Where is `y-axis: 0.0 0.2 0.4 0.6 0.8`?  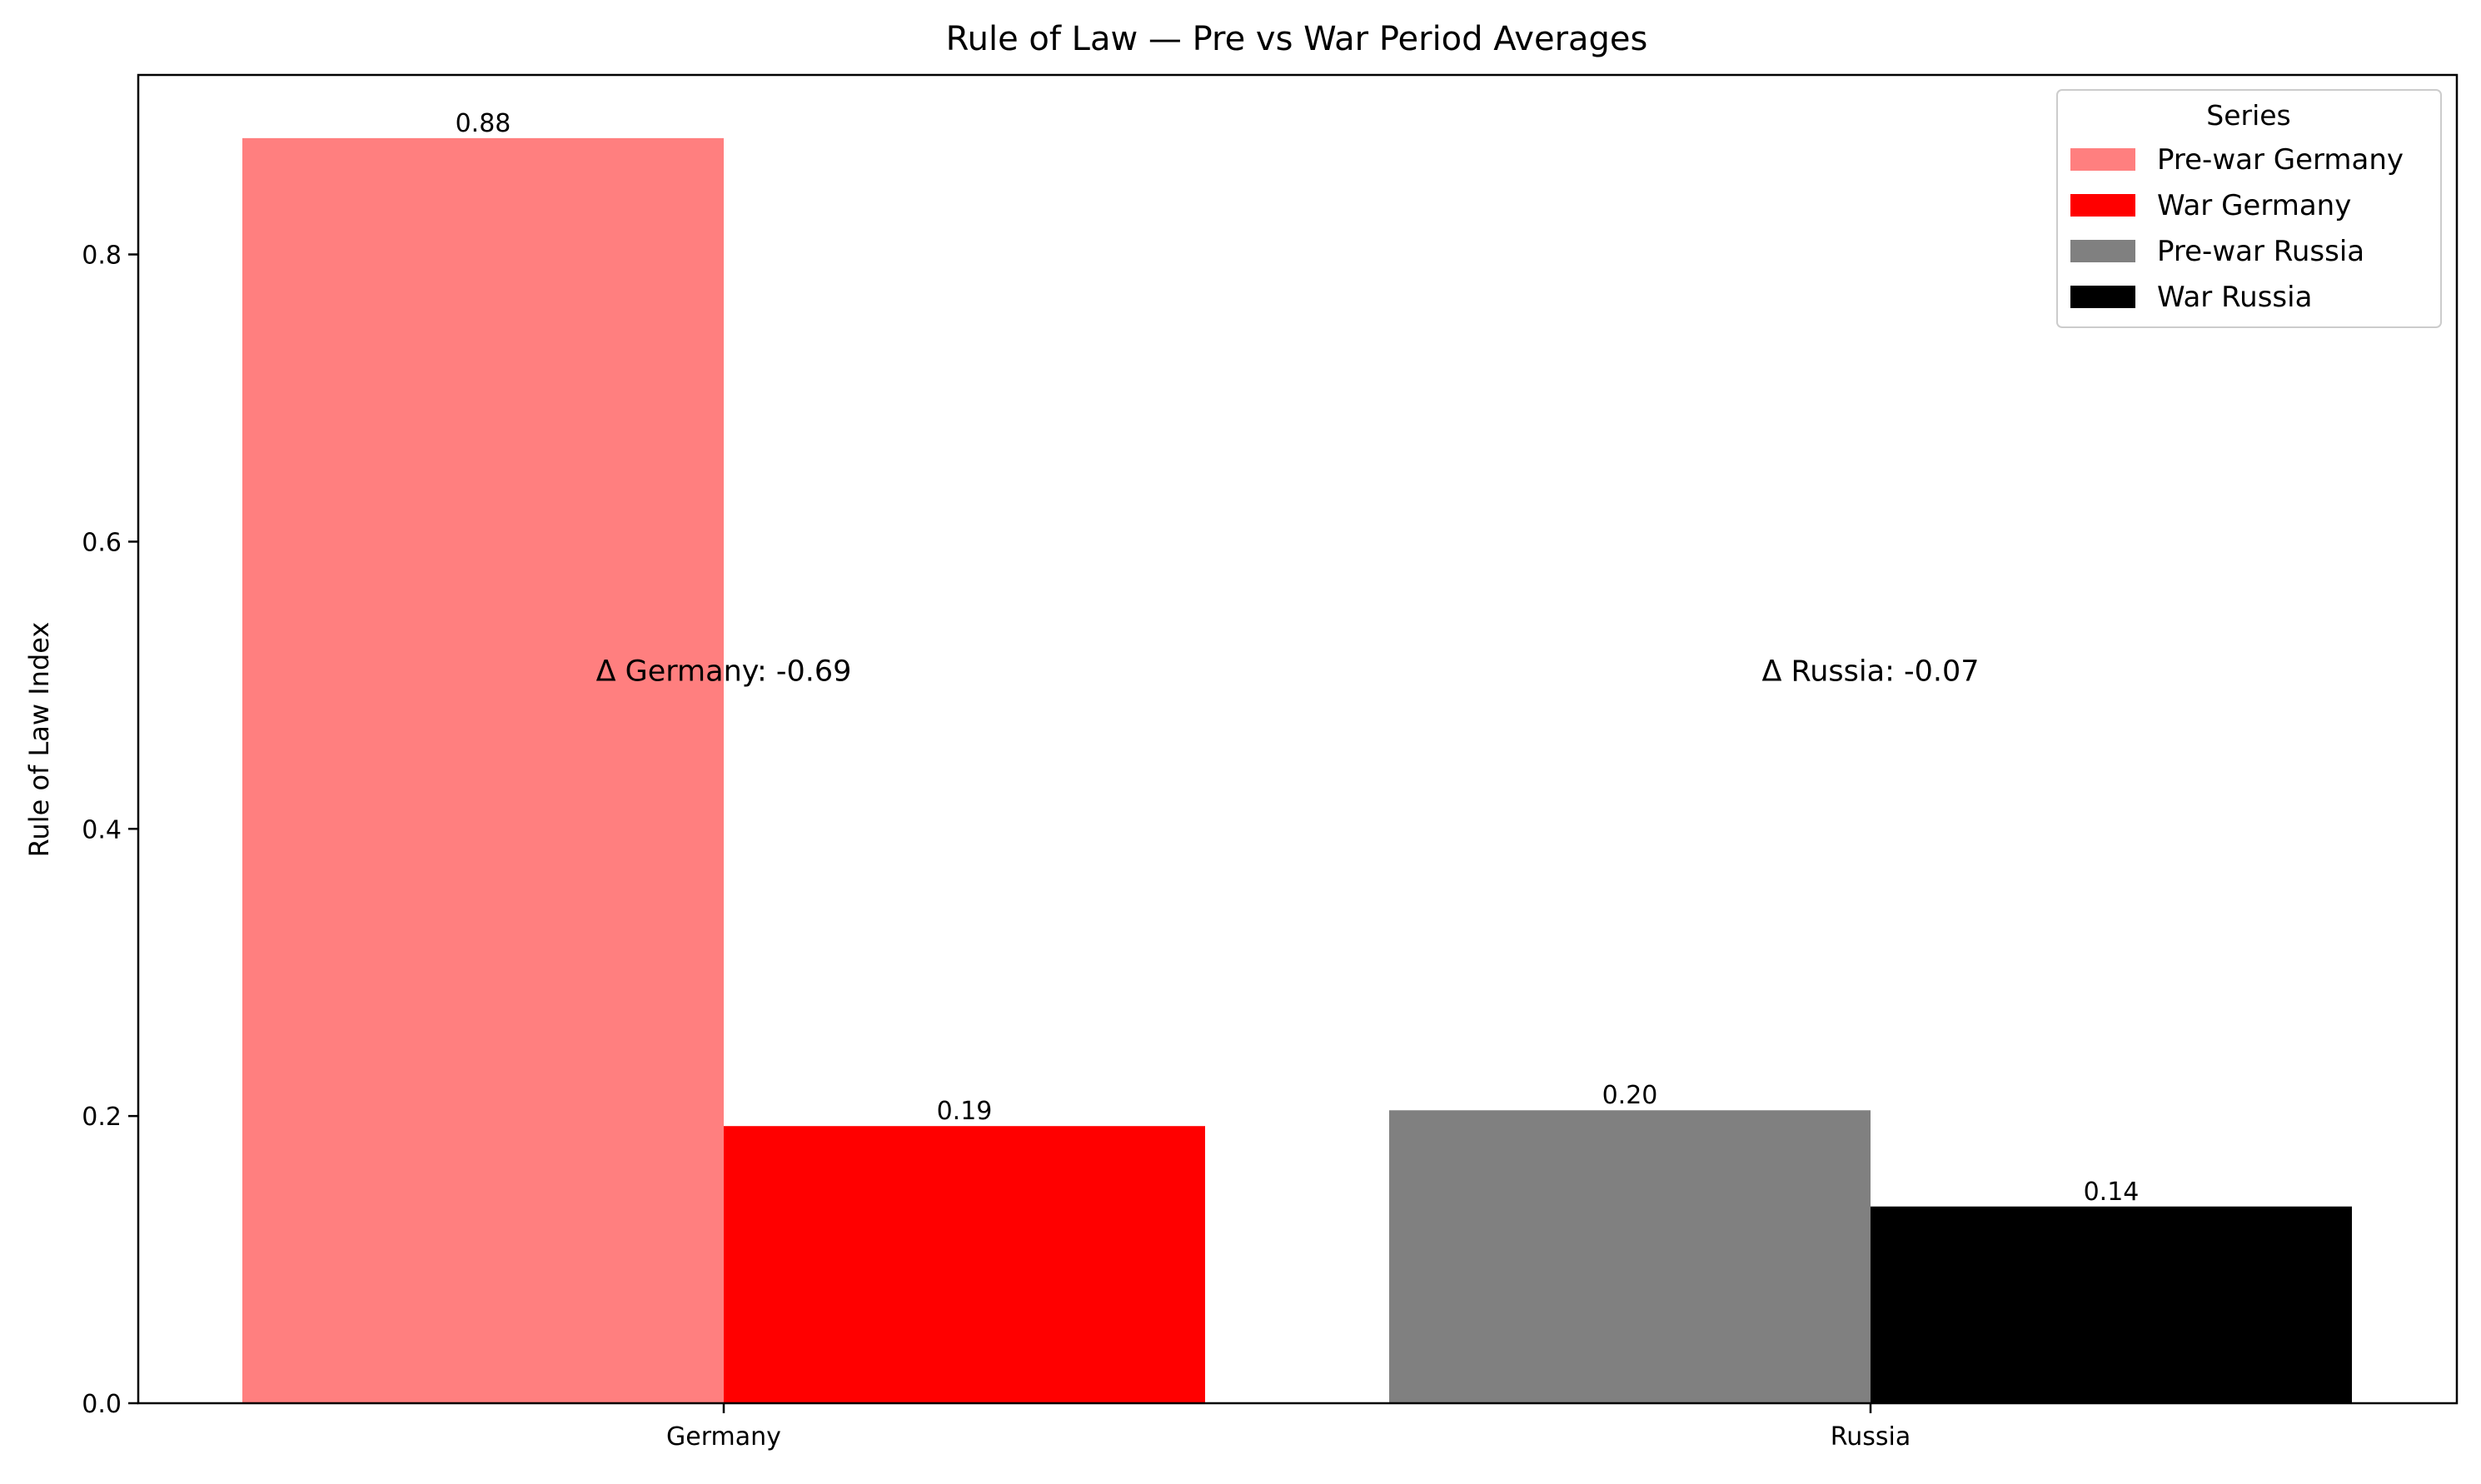 y-axis: 0.0 0.2 0.4 0.6 0.8 is located at coordinates (110, 830).